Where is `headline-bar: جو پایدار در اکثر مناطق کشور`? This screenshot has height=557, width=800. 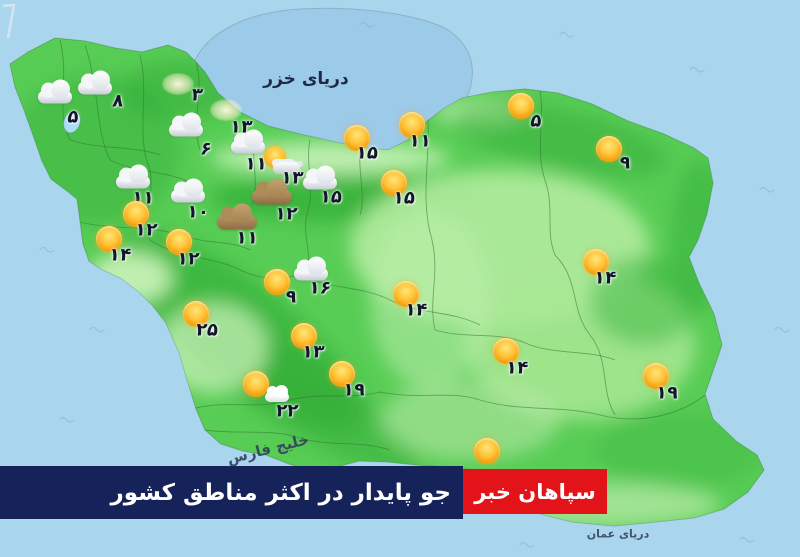
headline-bar: جو پایدار در اکثر مناطق کشور is located at coordinates (231, 492).